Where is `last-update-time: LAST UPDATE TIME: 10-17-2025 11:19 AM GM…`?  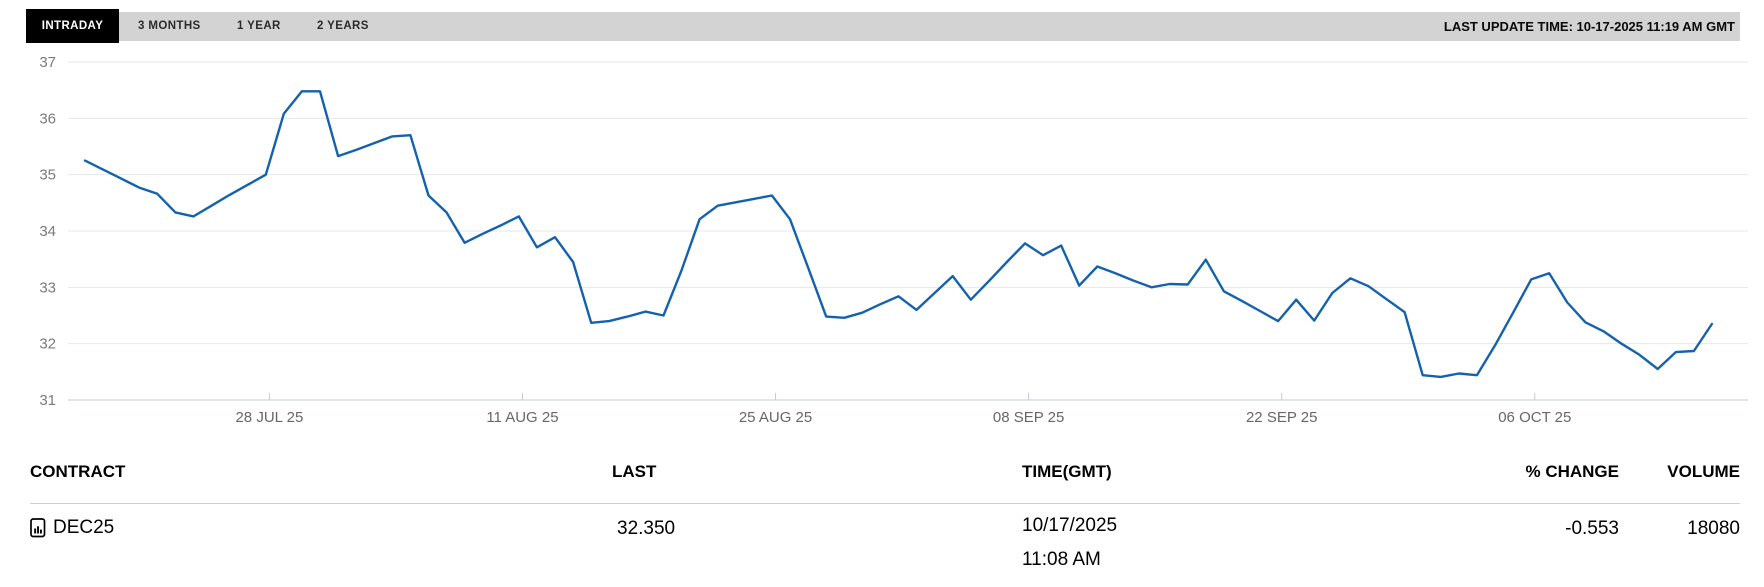
last-update-time: LAST UPDATE TIME: 10-17-2025 11:19 AM GM… is located at coordinates (1589, 26).